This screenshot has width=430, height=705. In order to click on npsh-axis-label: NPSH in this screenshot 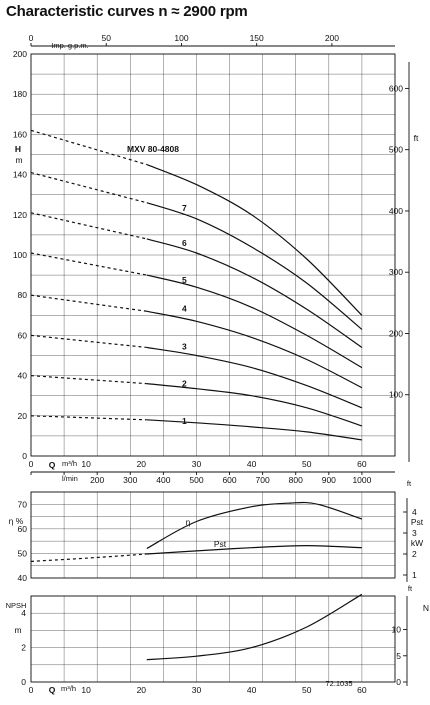, I will do `click(16, 605)`.